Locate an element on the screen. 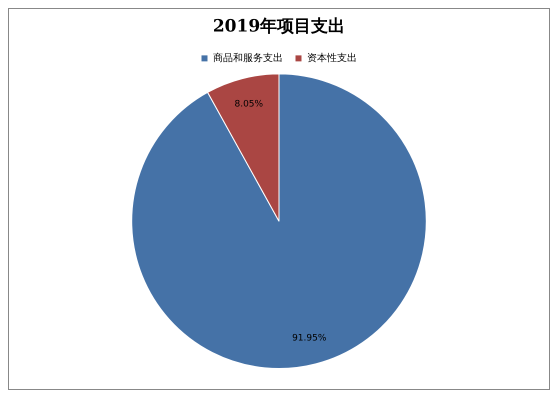  data-label: 8.05% is located at coordinates (249, 105).